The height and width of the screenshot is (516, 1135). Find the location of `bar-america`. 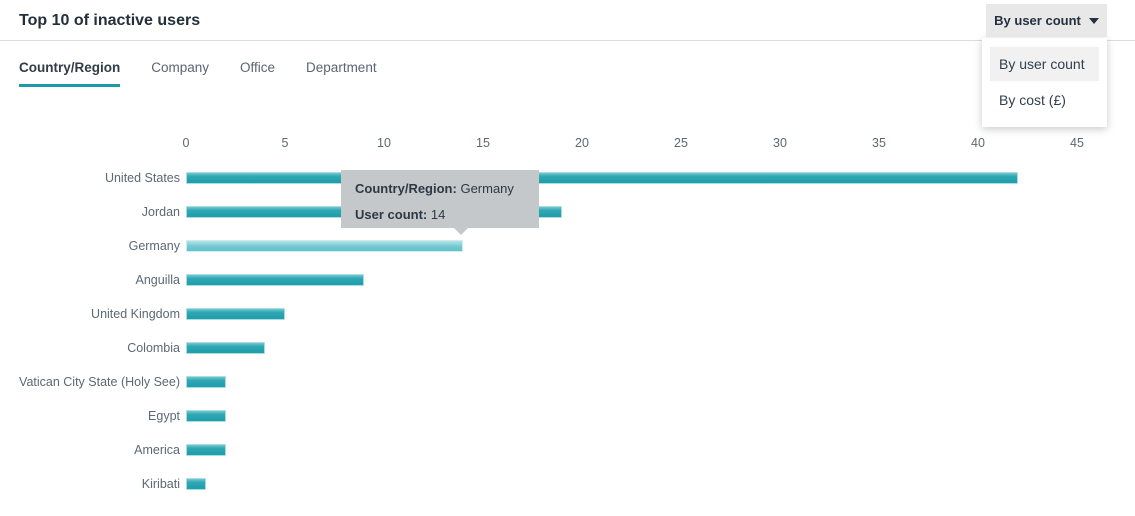

bar-america is located at coordinates (206, 450).